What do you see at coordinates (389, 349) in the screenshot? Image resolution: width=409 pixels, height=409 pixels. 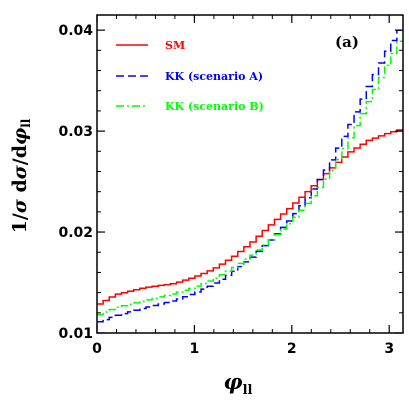 I see `x-tick-label: 3` at bounding box center [389, 349].